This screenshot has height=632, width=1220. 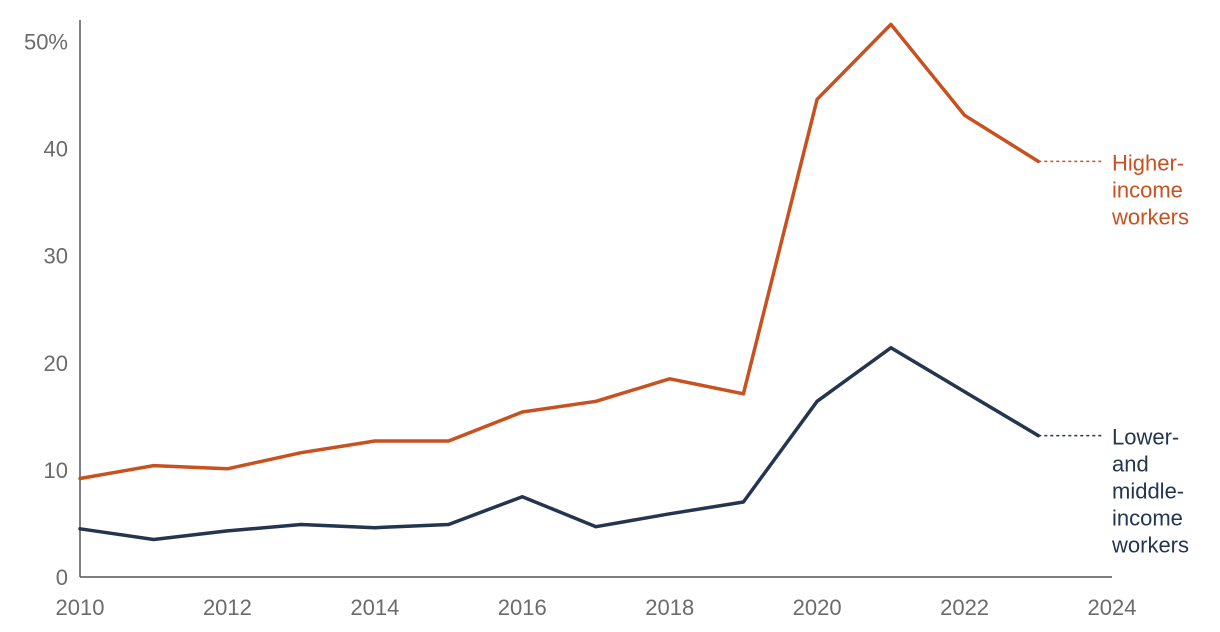 What do you see at coordinates (62, 577) in the screenshot?
I see `y-tick-label: 0` at bounding box center [62, 577].